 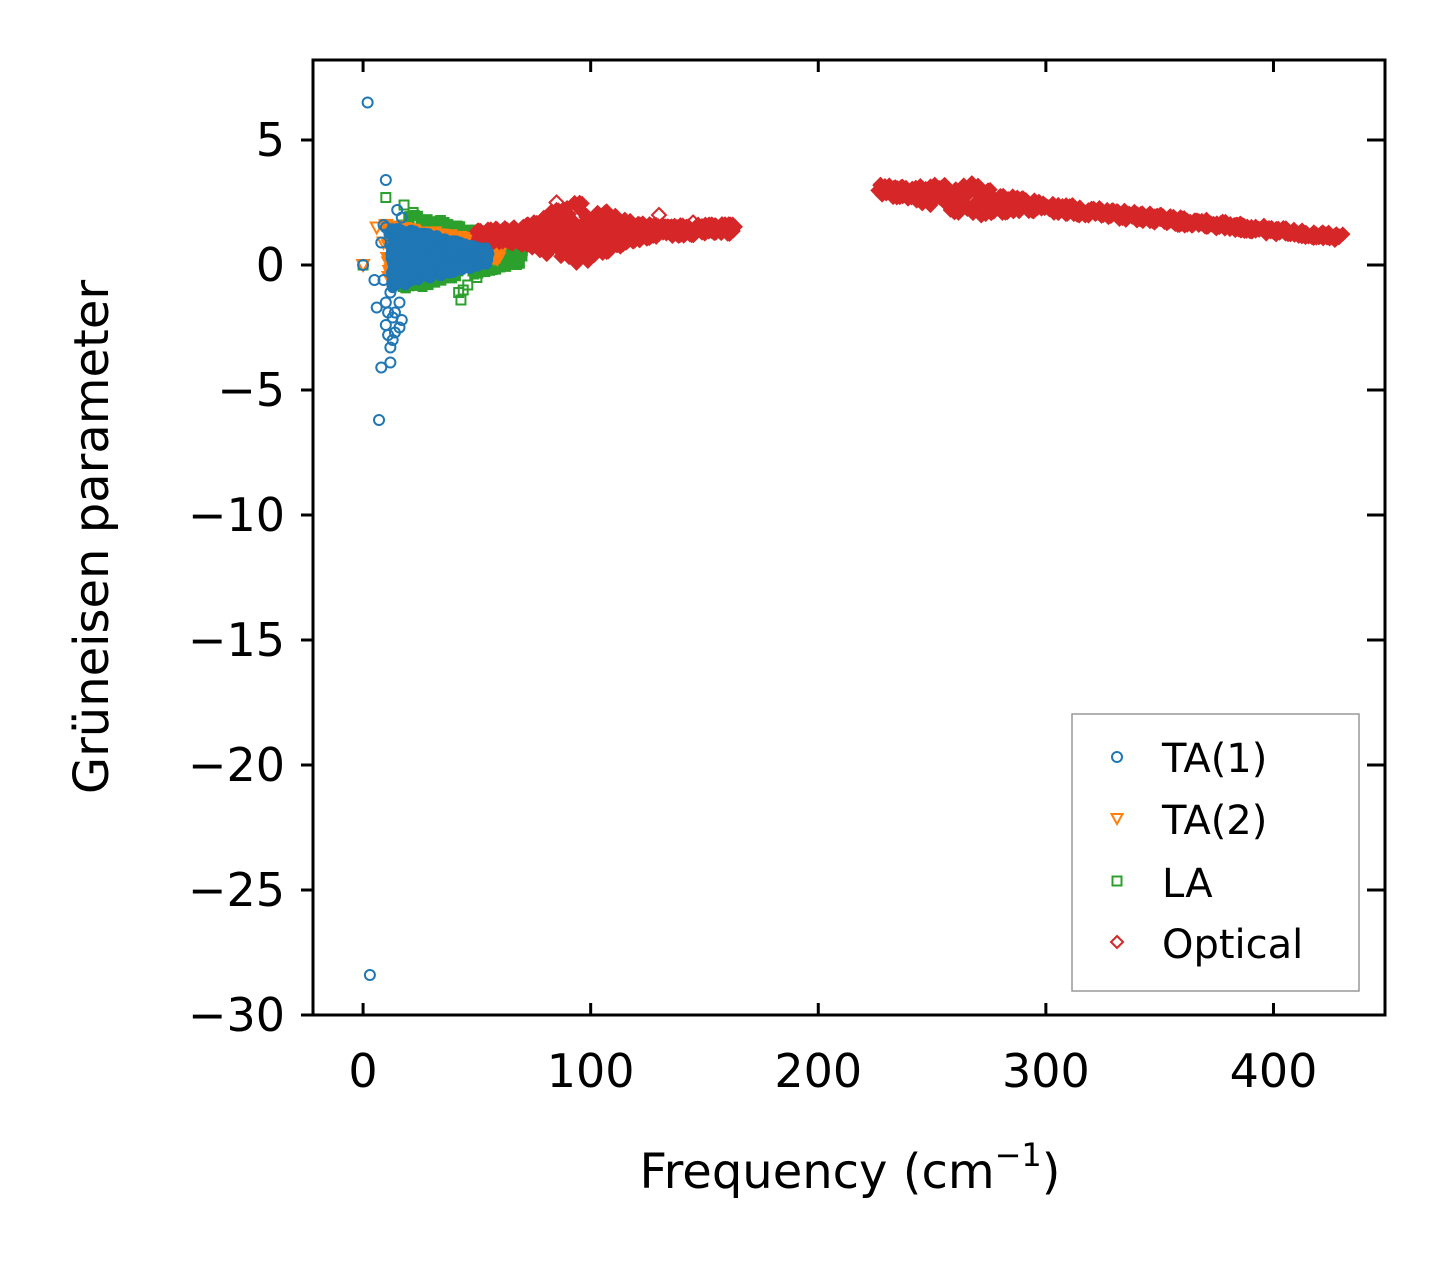 What do you see at coordinates (236, 1015) in the screenshot?
I see `y-tick-label: −30` at bounding box center [236, 1015].